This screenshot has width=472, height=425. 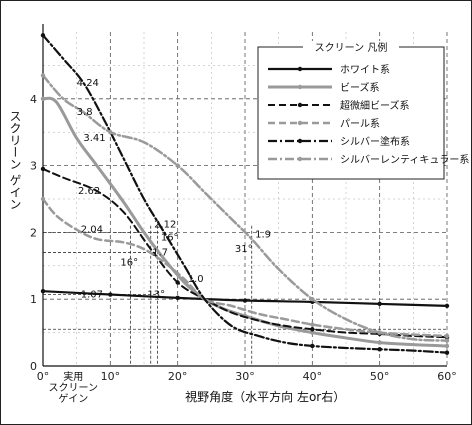 What do you see at coordinates (447, 376) in the screenshot?
I see `x-tick-label: 60°` at bounding box center [447, 376].